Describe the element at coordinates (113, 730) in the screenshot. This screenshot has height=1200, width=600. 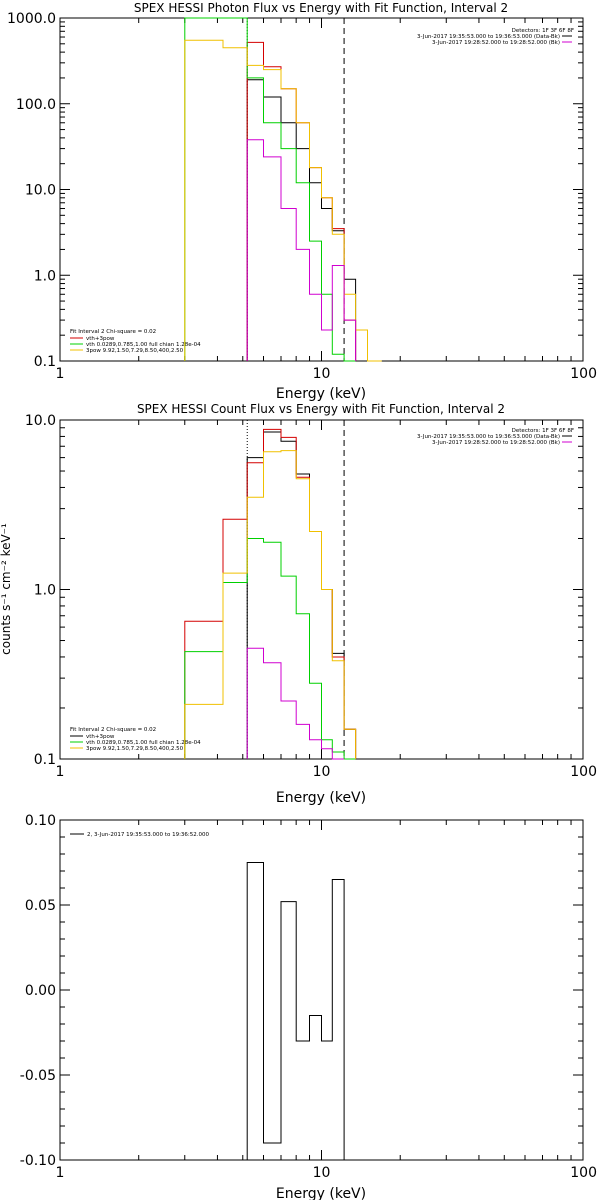
I see `count-flux-fit-line1: Fit Interval 2 Chi-square = 0.02` at that location.